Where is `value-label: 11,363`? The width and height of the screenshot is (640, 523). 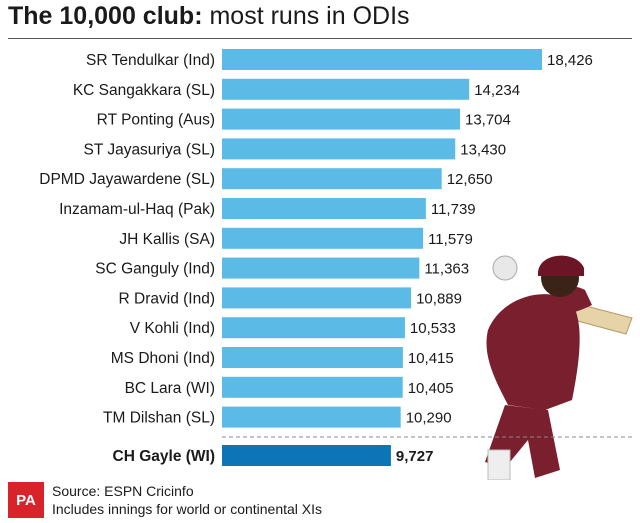 value-label: 11,363 is located at coordinates (446, 269).